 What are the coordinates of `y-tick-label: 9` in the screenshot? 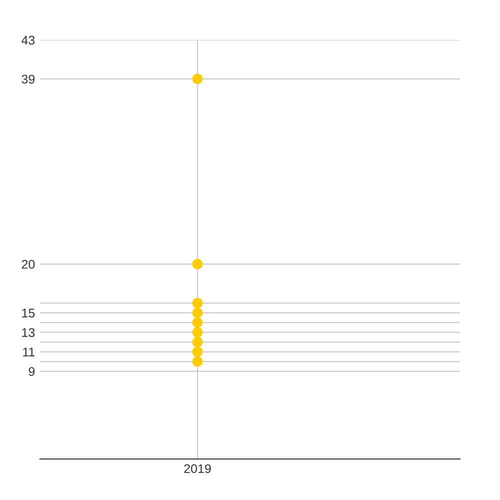 It's located at (31, 371).